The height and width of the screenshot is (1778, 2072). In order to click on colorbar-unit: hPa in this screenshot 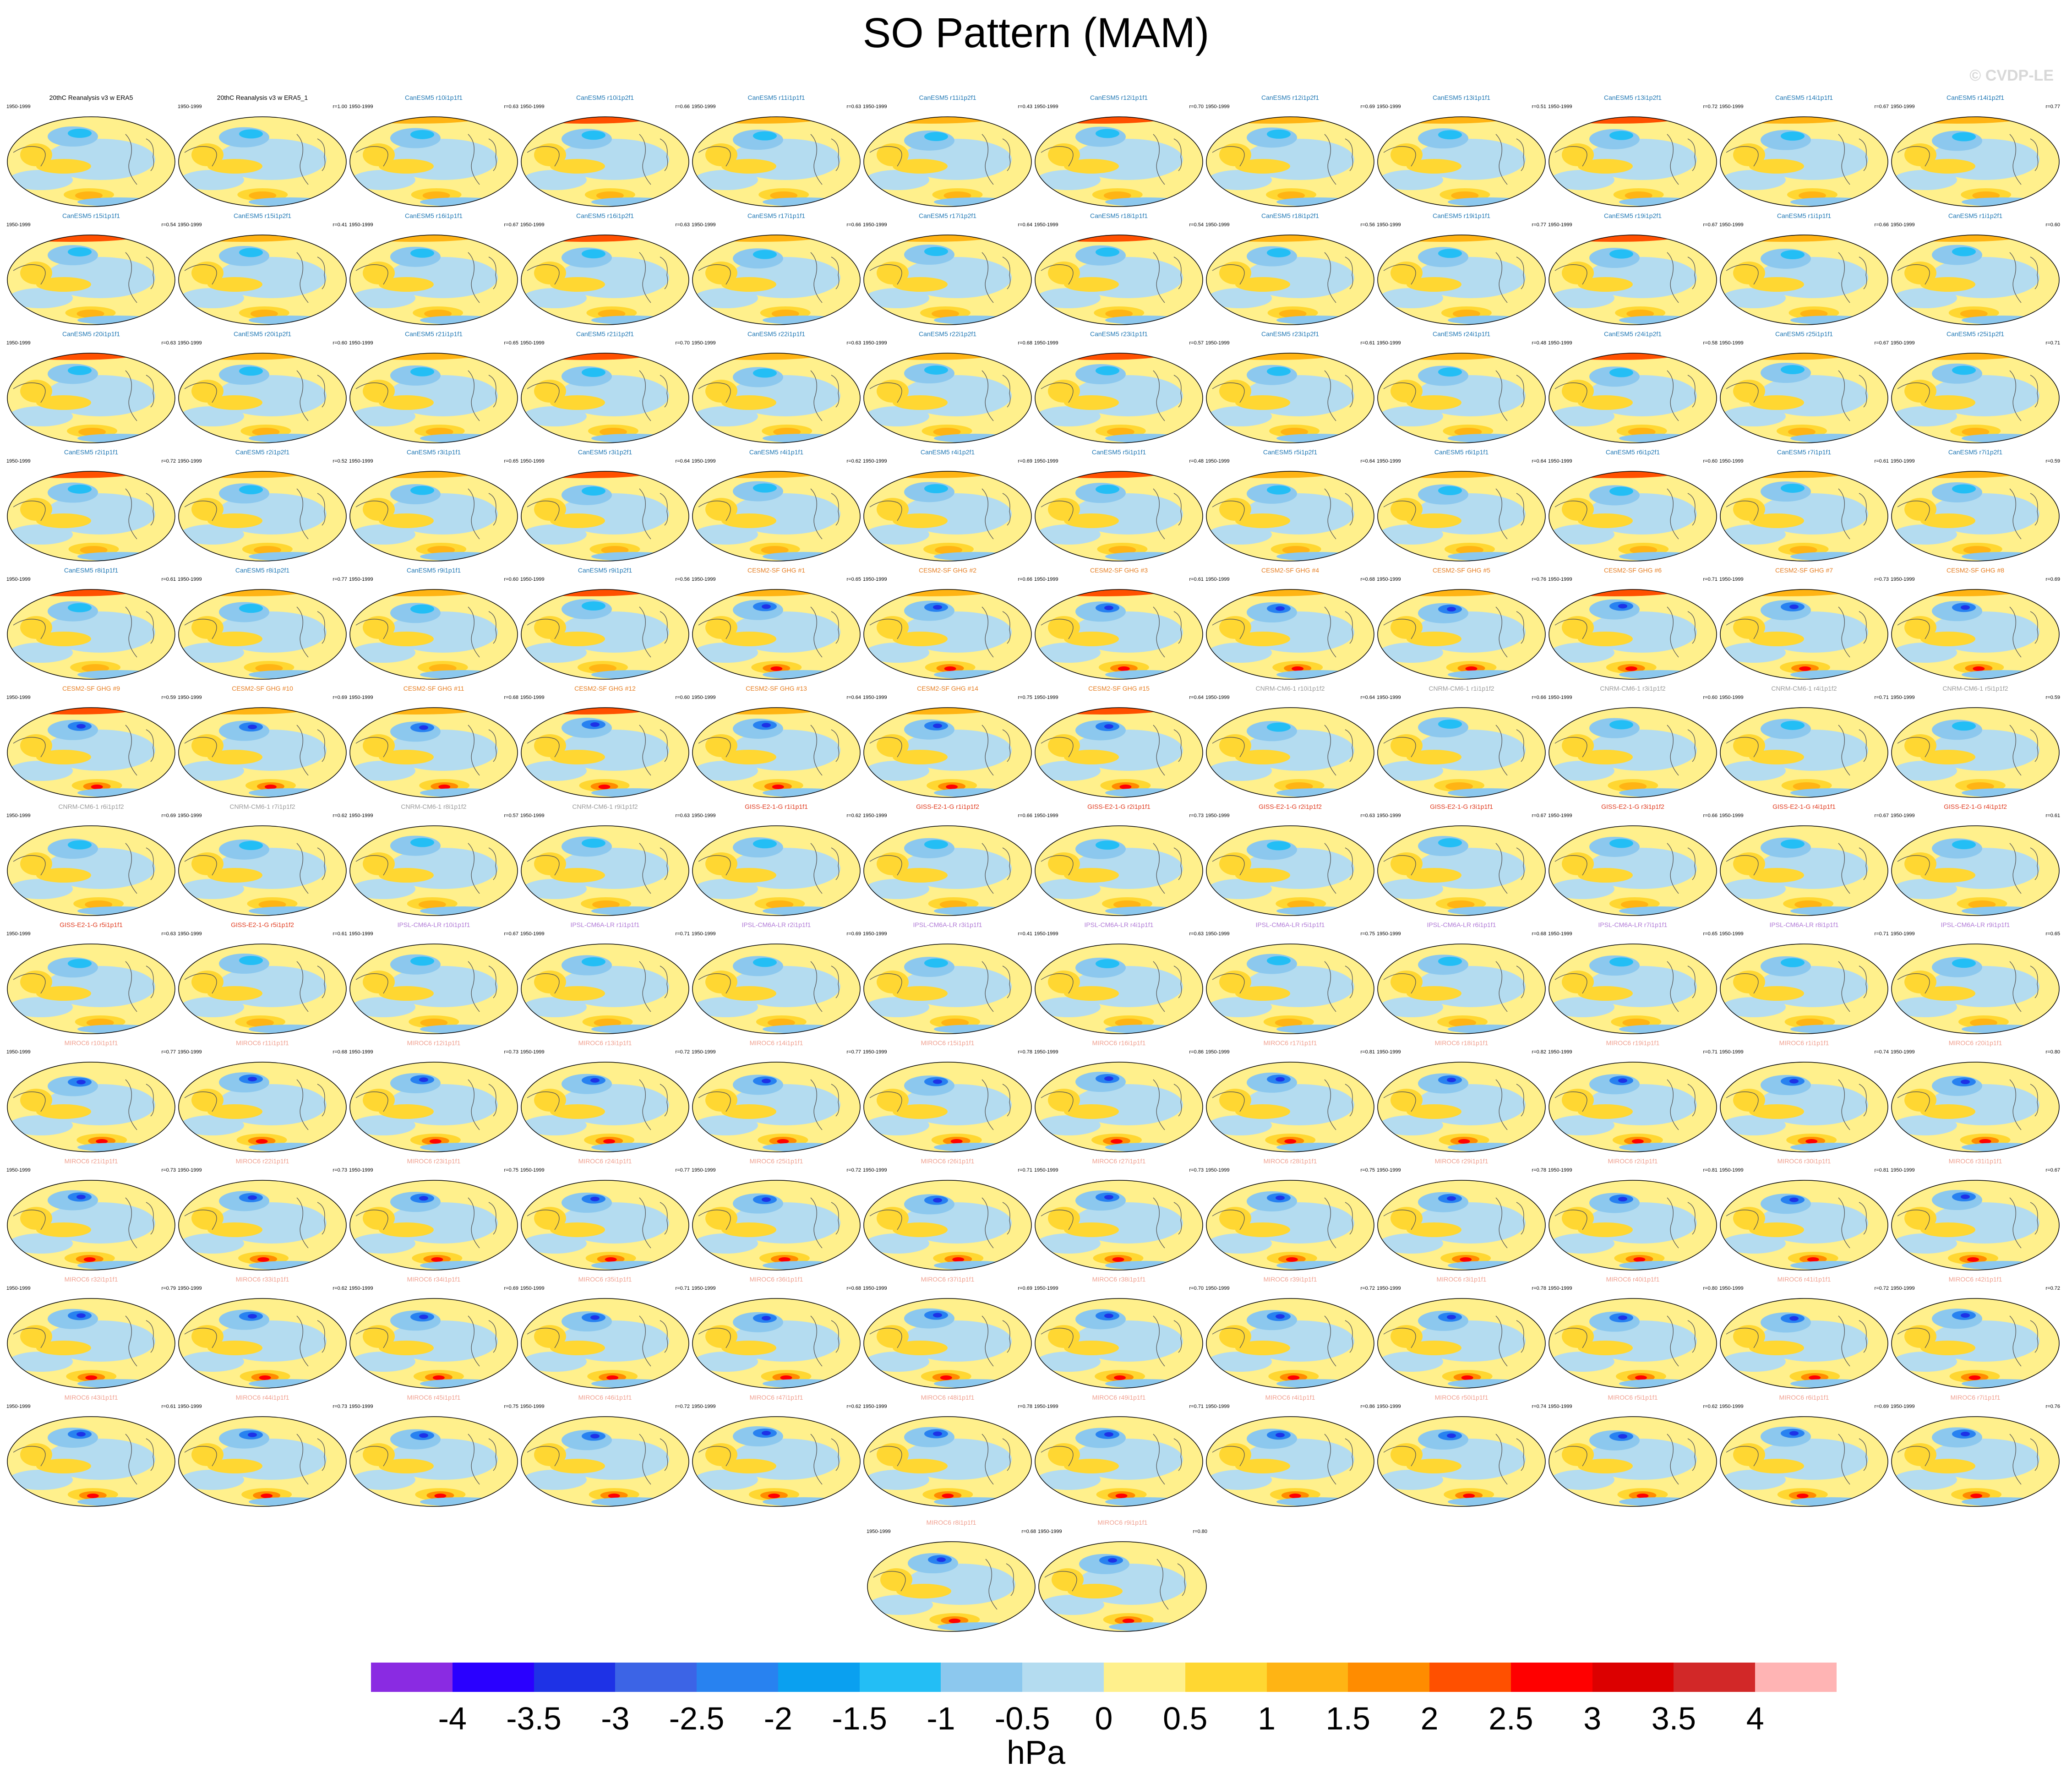, I will do `click(1036, 1752)`.